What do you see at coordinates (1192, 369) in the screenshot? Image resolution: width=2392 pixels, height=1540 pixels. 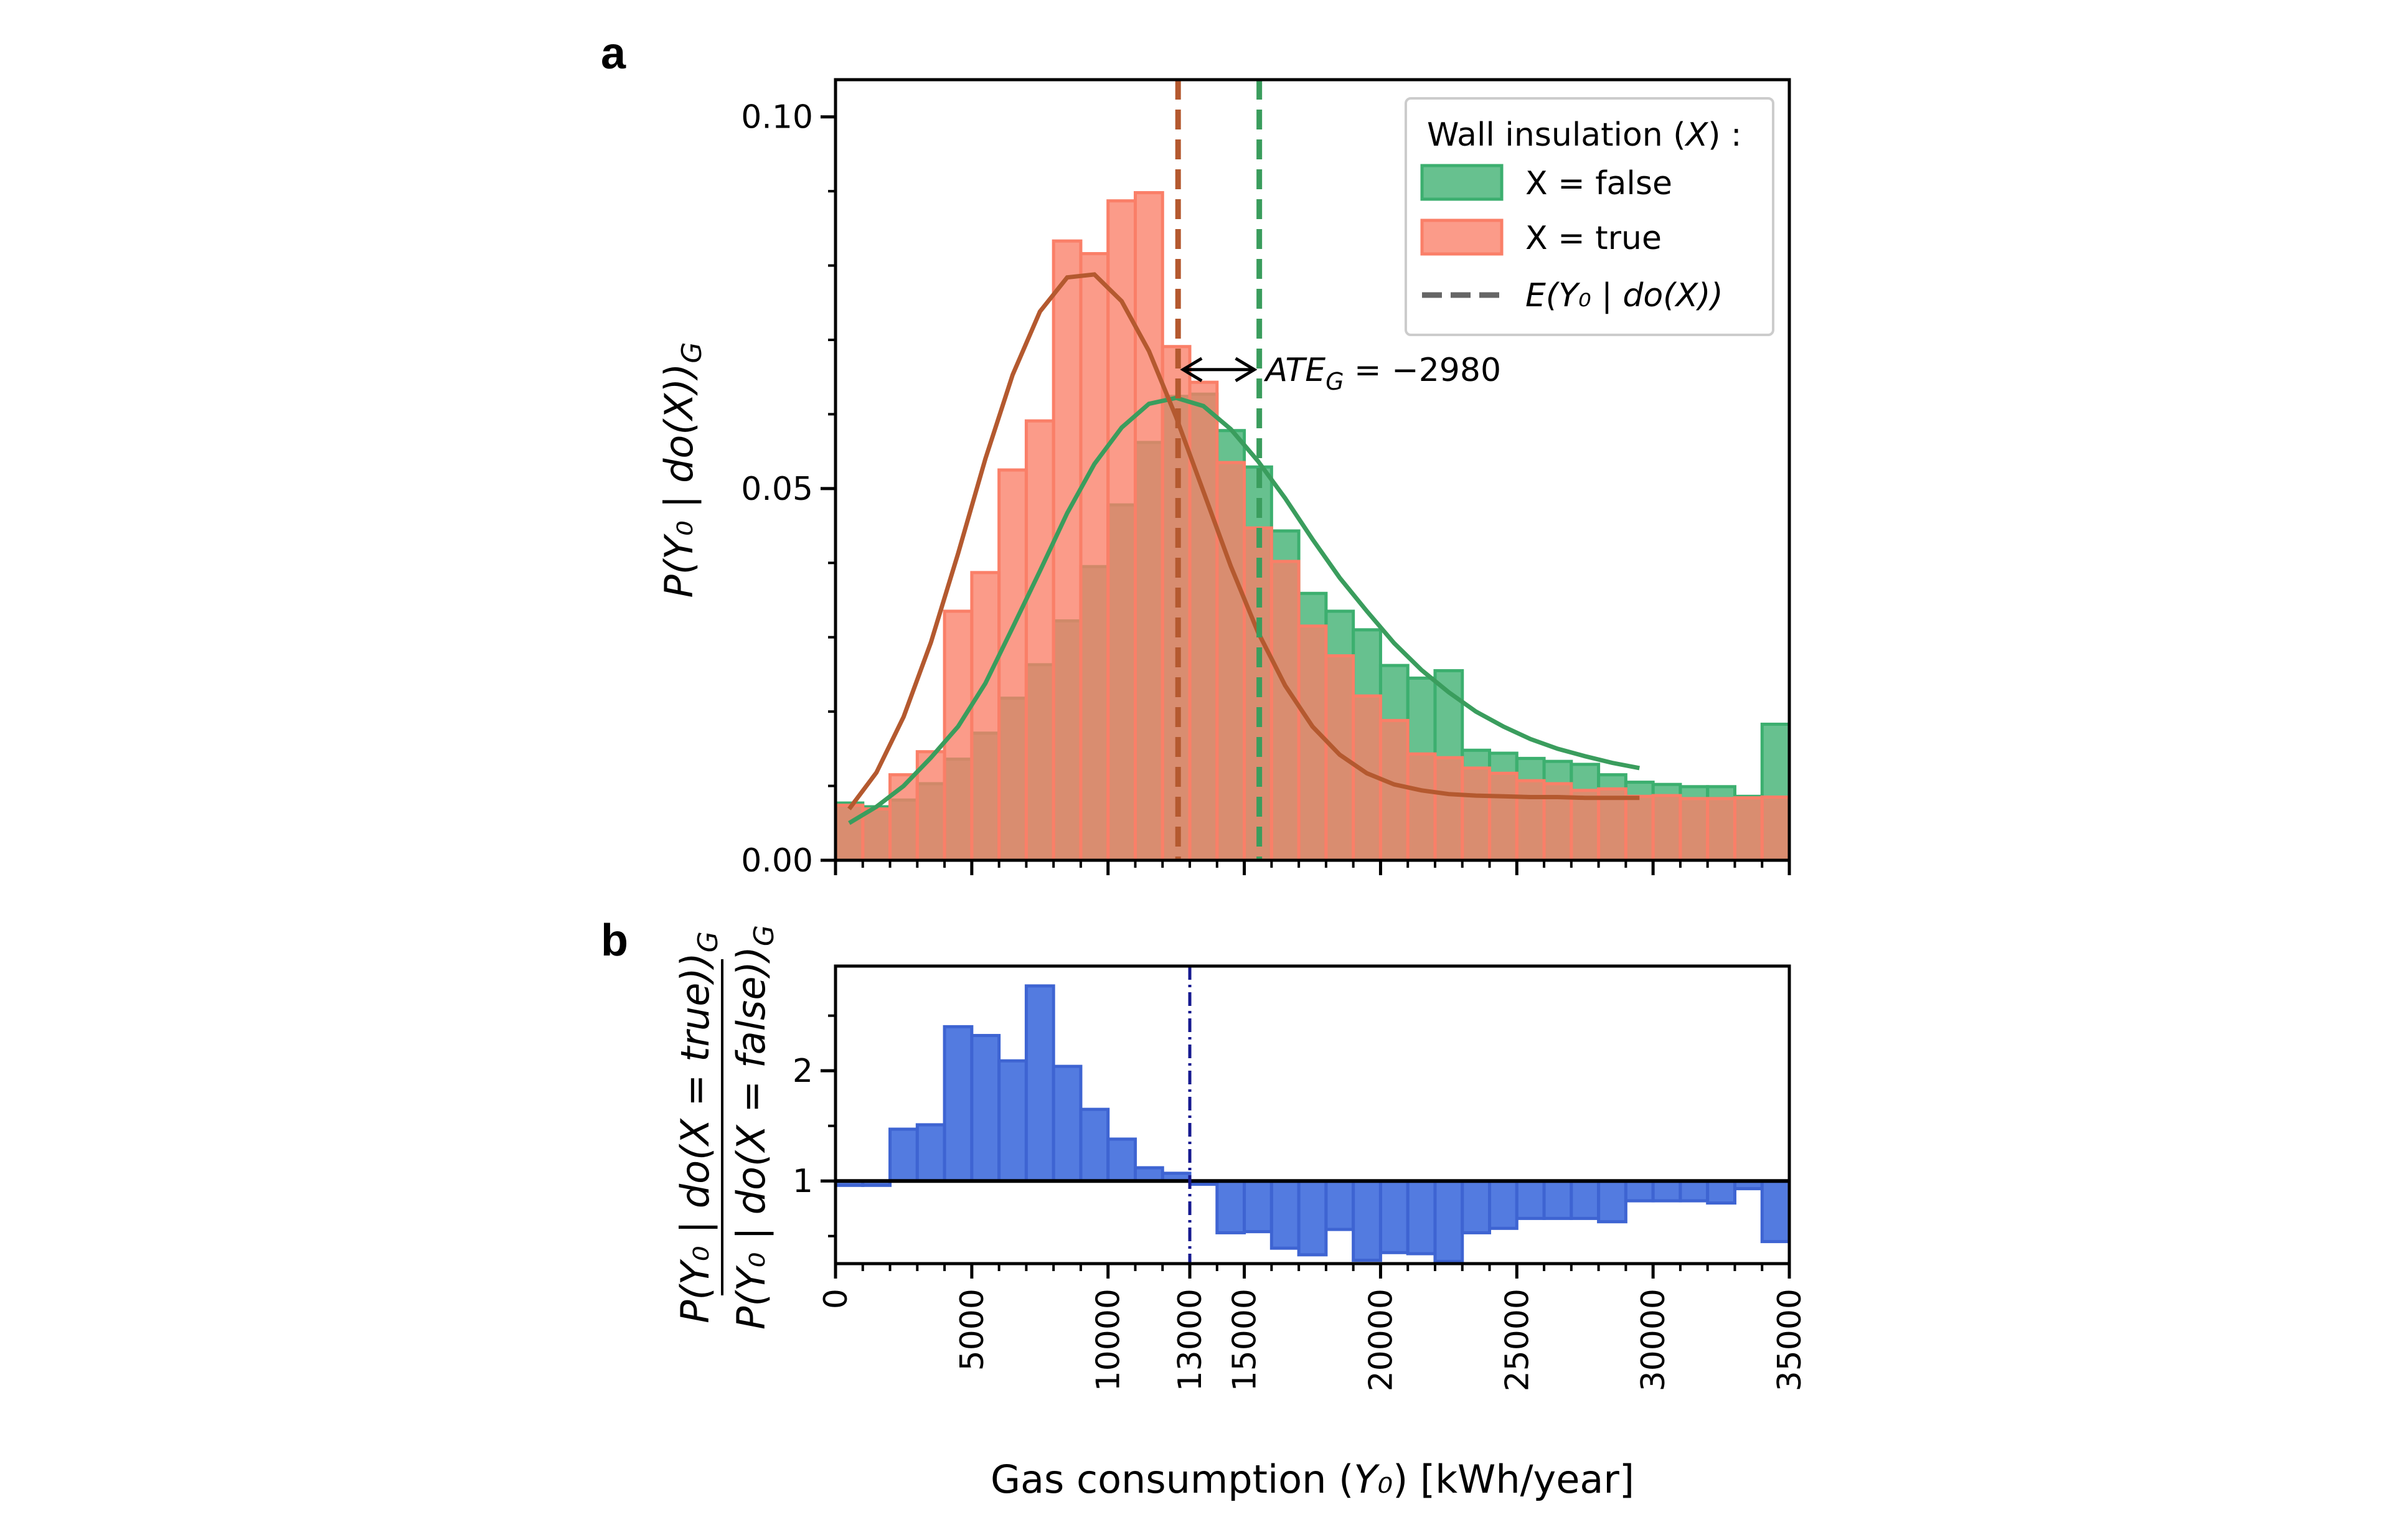 I see `ate-arrow-head-left` at bounding box center [1192, 369].